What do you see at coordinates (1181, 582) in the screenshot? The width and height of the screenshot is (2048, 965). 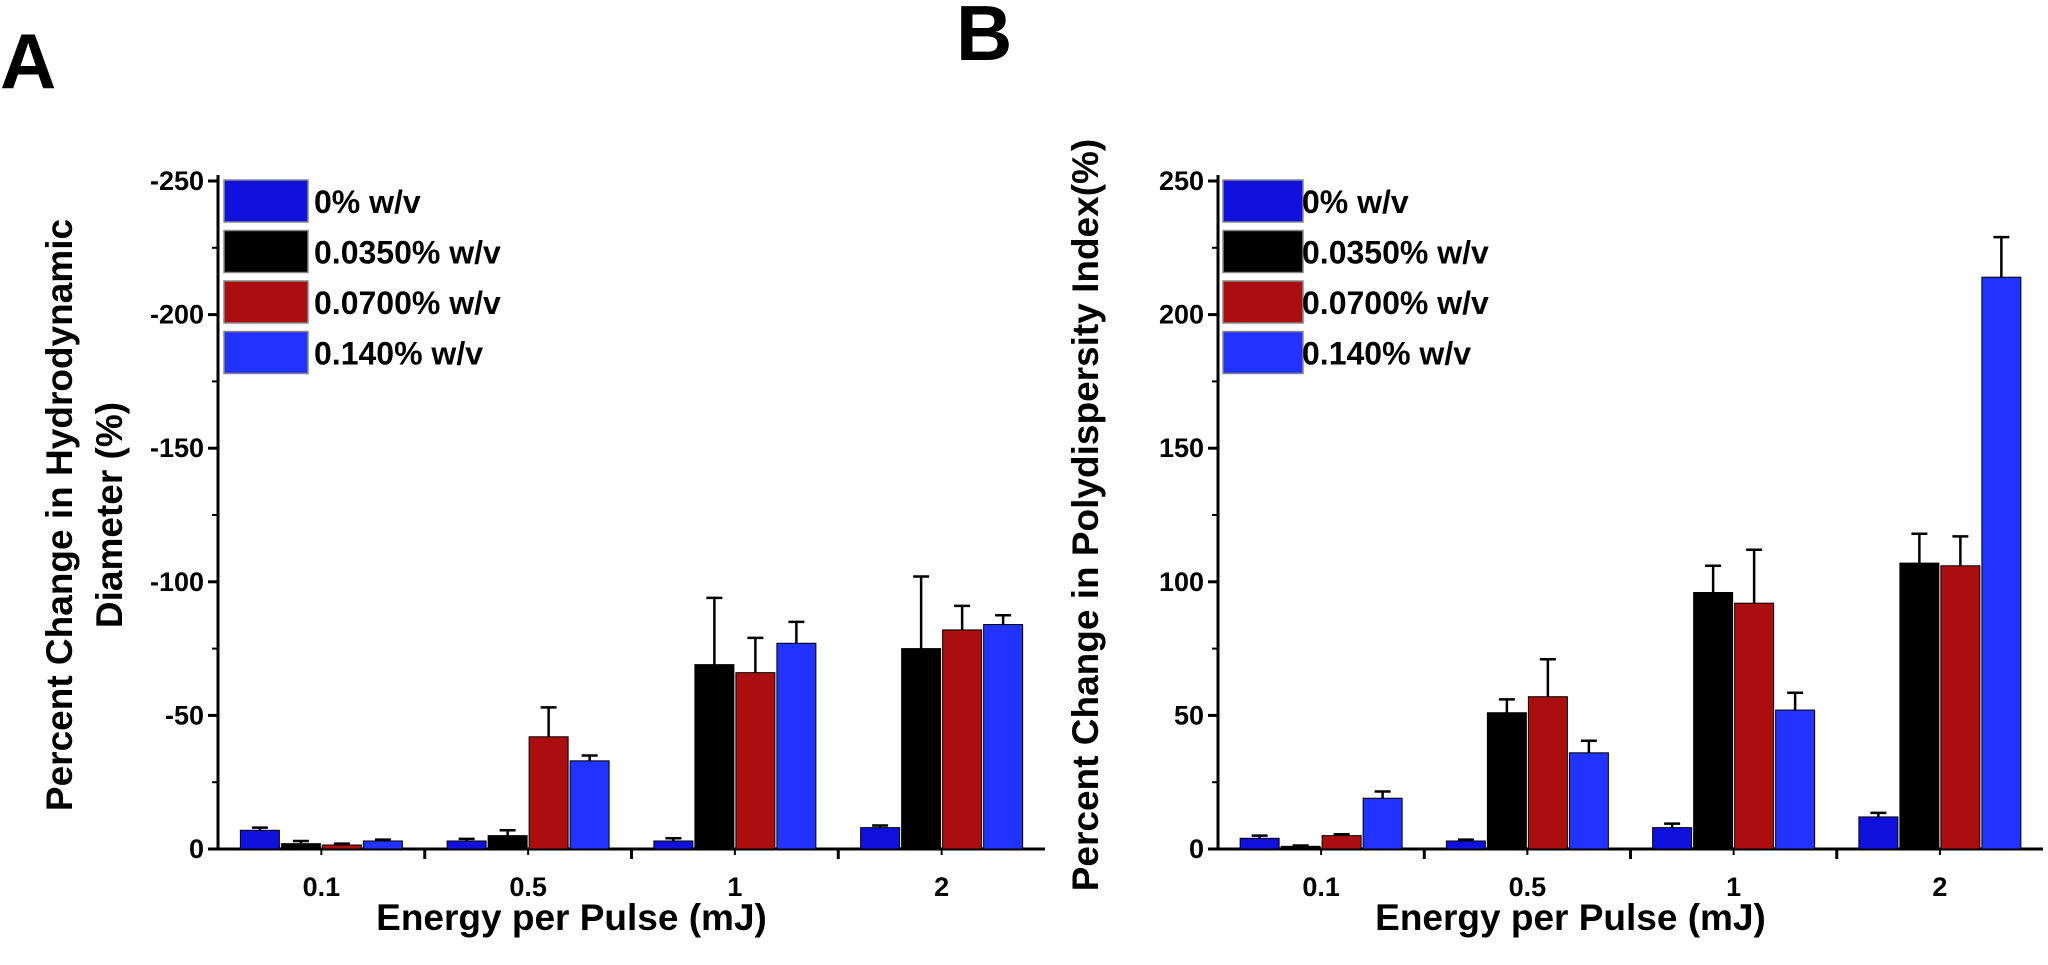 I see `y-tick-label: 100` at bounding box center [1181, 582].